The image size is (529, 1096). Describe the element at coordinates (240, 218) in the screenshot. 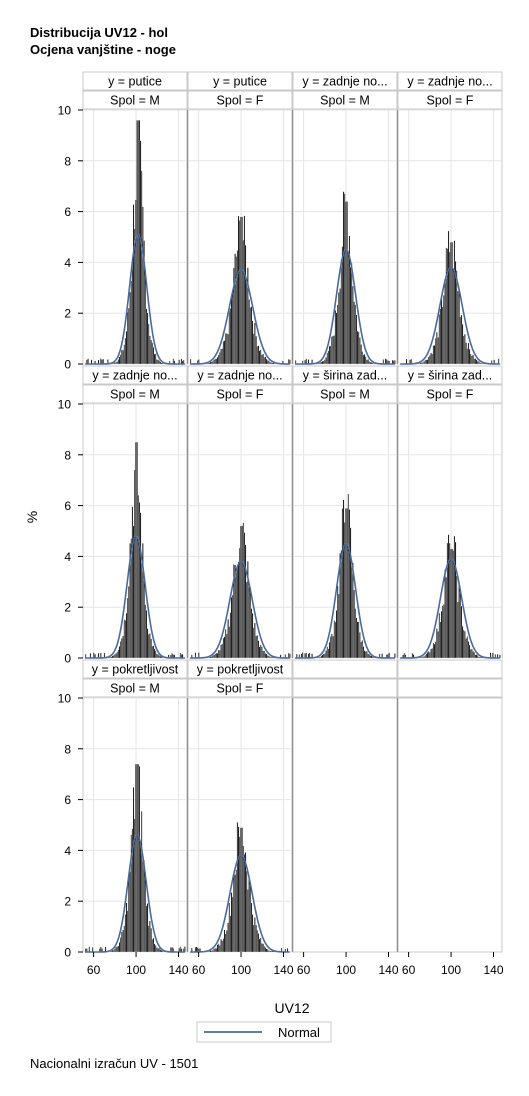

I see `panel-r0-c1: y = putice Spol = F` at that location.